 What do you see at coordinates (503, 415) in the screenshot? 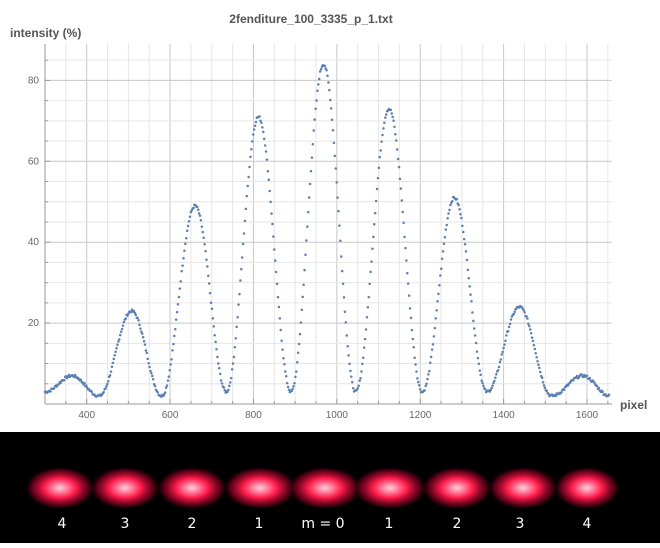
I see `x-tick-label: 1400` at bounding box center [503, 415].